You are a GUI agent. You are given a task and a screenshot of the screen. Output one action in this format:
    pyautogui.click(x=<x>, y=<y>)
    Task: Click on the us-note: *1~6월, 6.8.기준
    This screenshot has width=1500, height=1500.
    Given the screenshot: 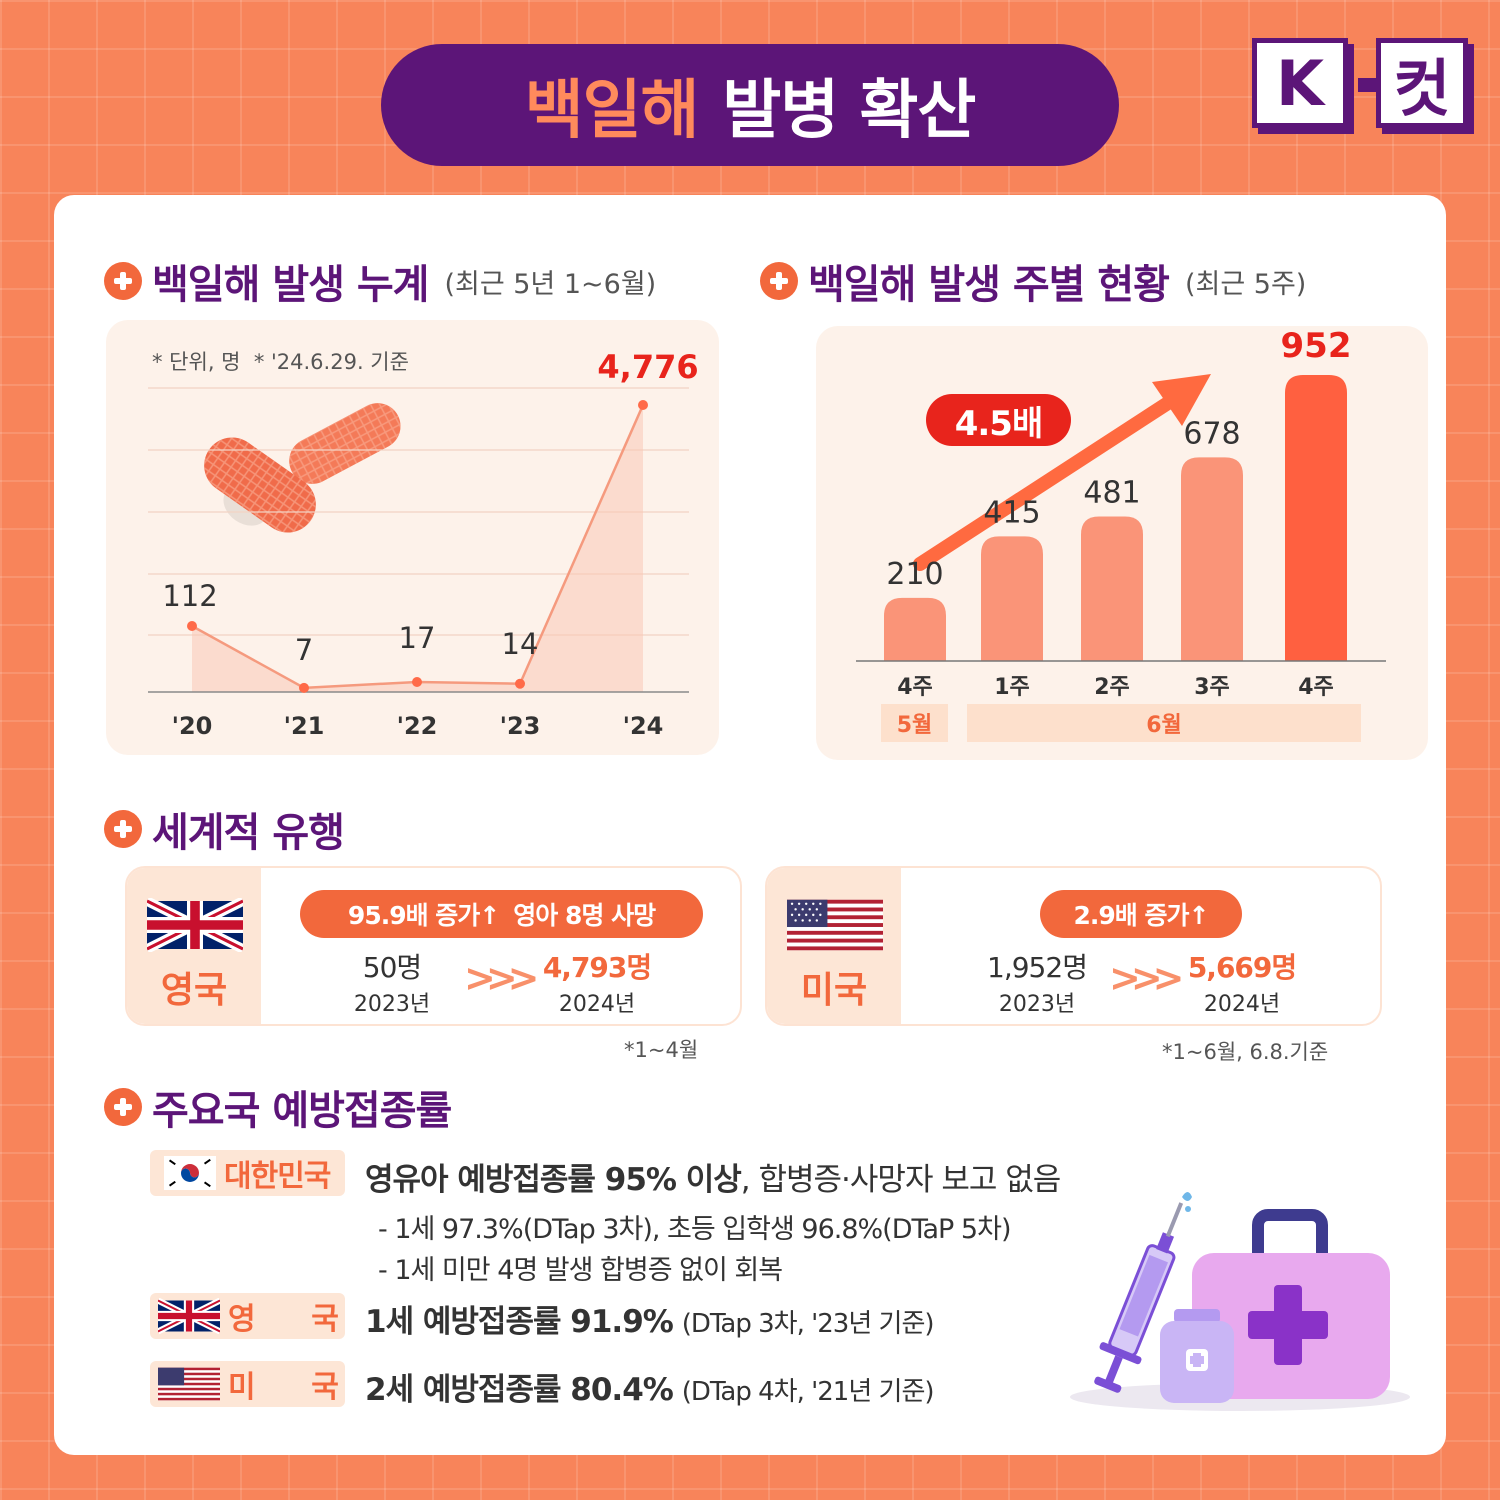 What is the action you would take?
    pyautogui.click(x=1245, y=1052)
    